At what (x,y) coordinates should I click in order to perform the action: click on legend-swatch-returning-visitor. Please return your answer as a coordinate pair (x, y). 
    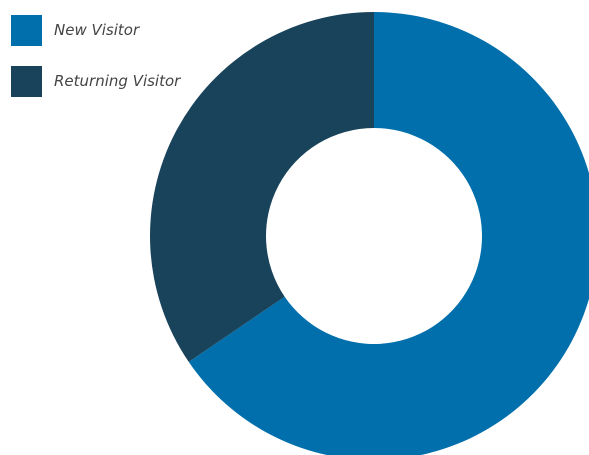
    Looking at the image, I should click on (26, 81).